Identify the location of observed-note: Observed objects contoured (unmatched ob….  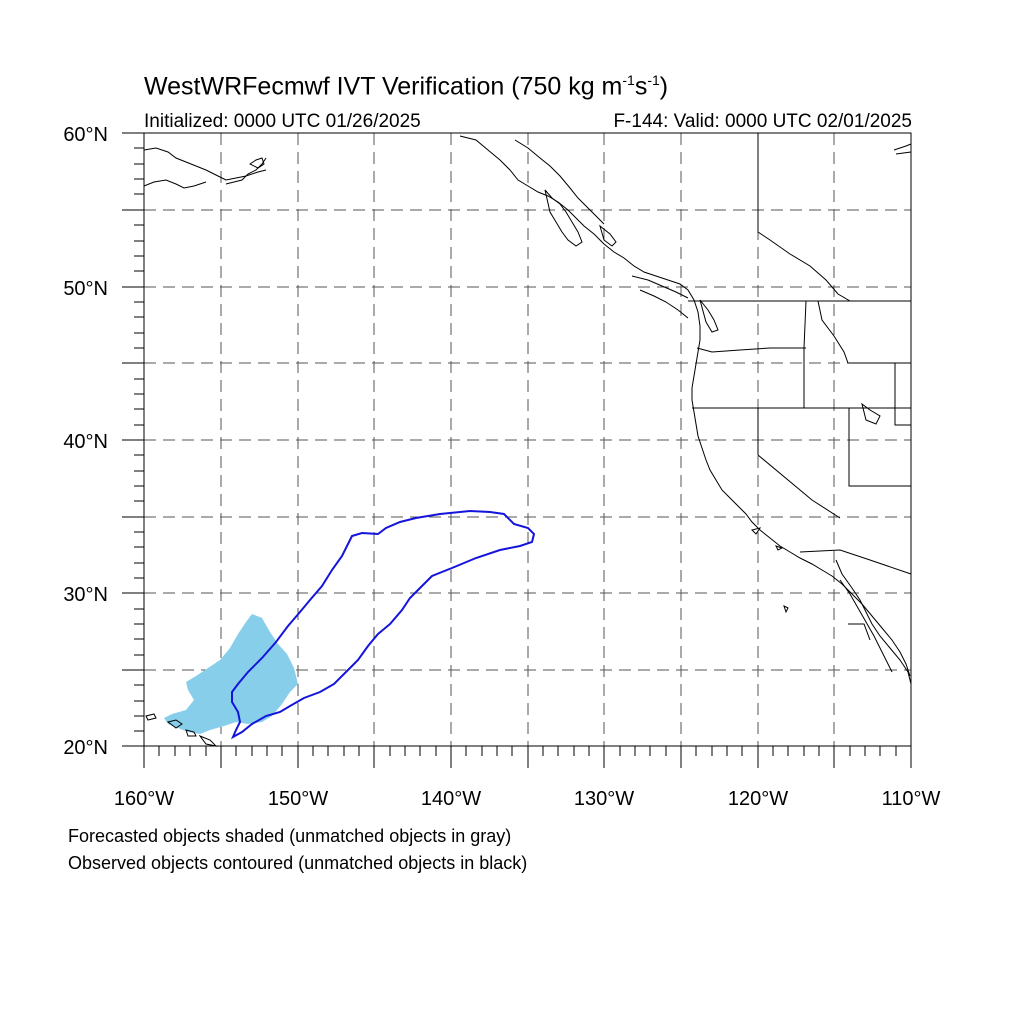
(298, 863).